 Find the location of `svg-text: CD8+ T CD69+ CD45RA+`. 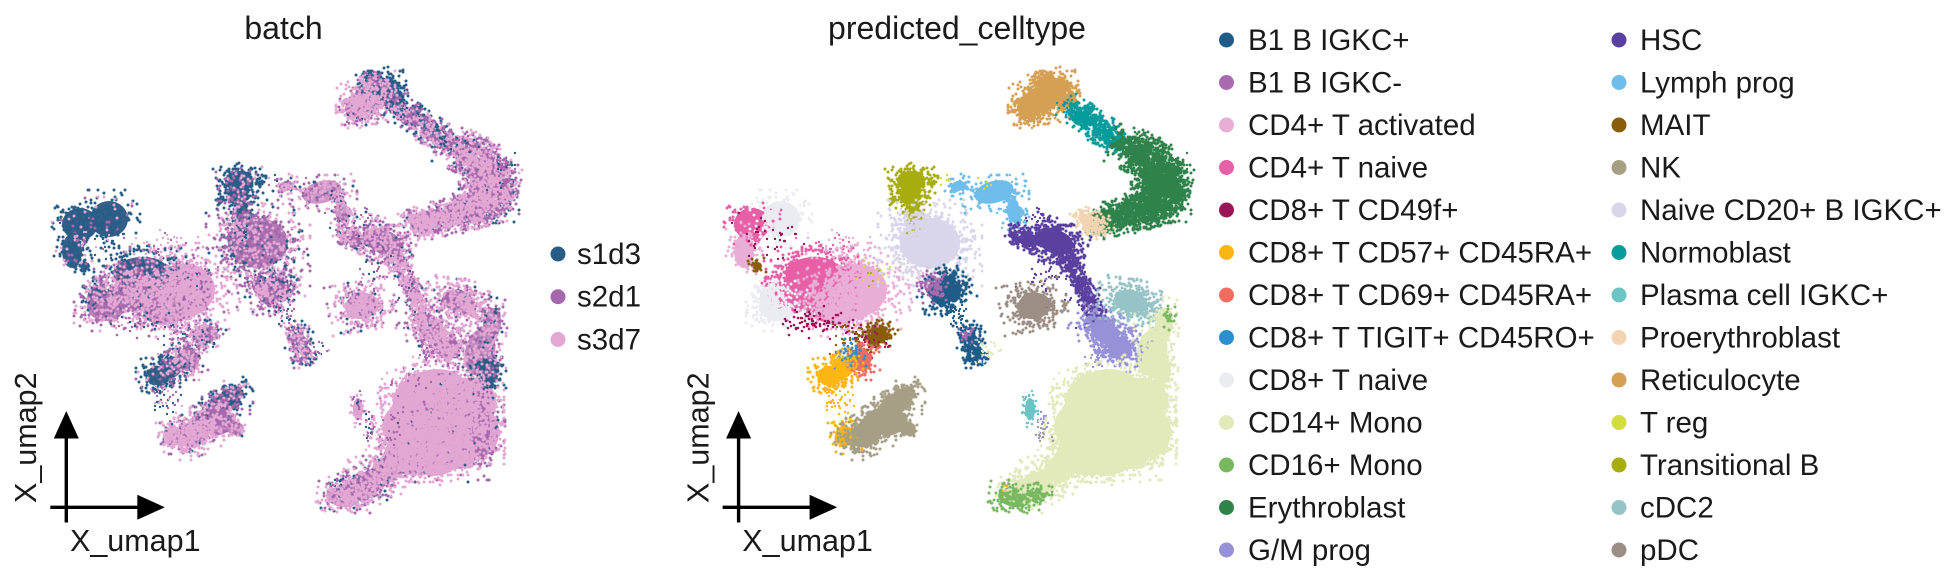

svg-text: CD8+ T CD69+ CD45RA+ is located at coordinates (1420, 295).